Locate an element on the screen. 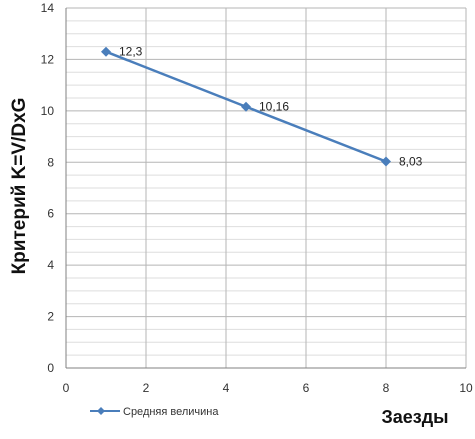 The height and width of the screenshot is (439, 475). y-tick-label: 14 is located at coordinates (48, 8).